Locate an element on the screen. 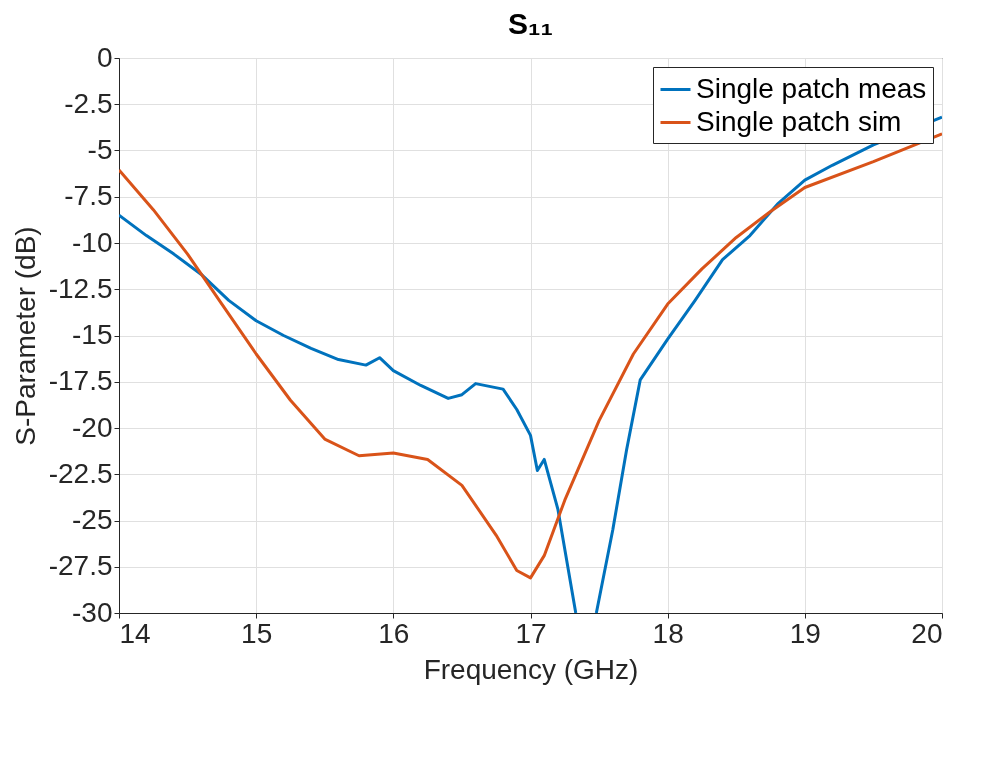 The image size is (1007, 758). y-tick-label: -7.5 is located at coordinates (88, 196).